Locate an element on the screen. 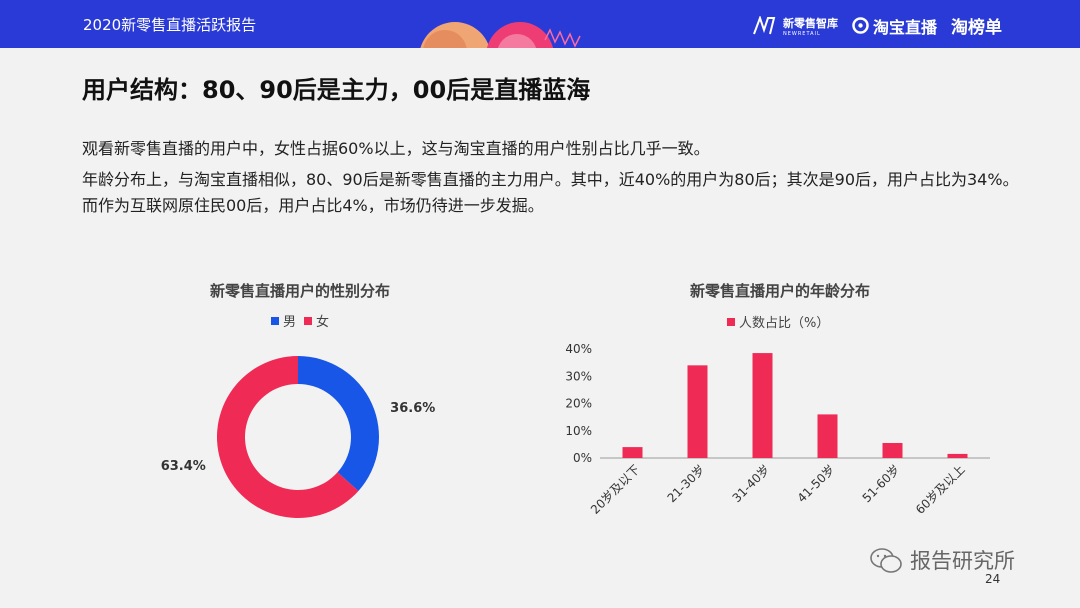  legend-label-ratio: 人数占比（%） is located at coordinates (784, 323).